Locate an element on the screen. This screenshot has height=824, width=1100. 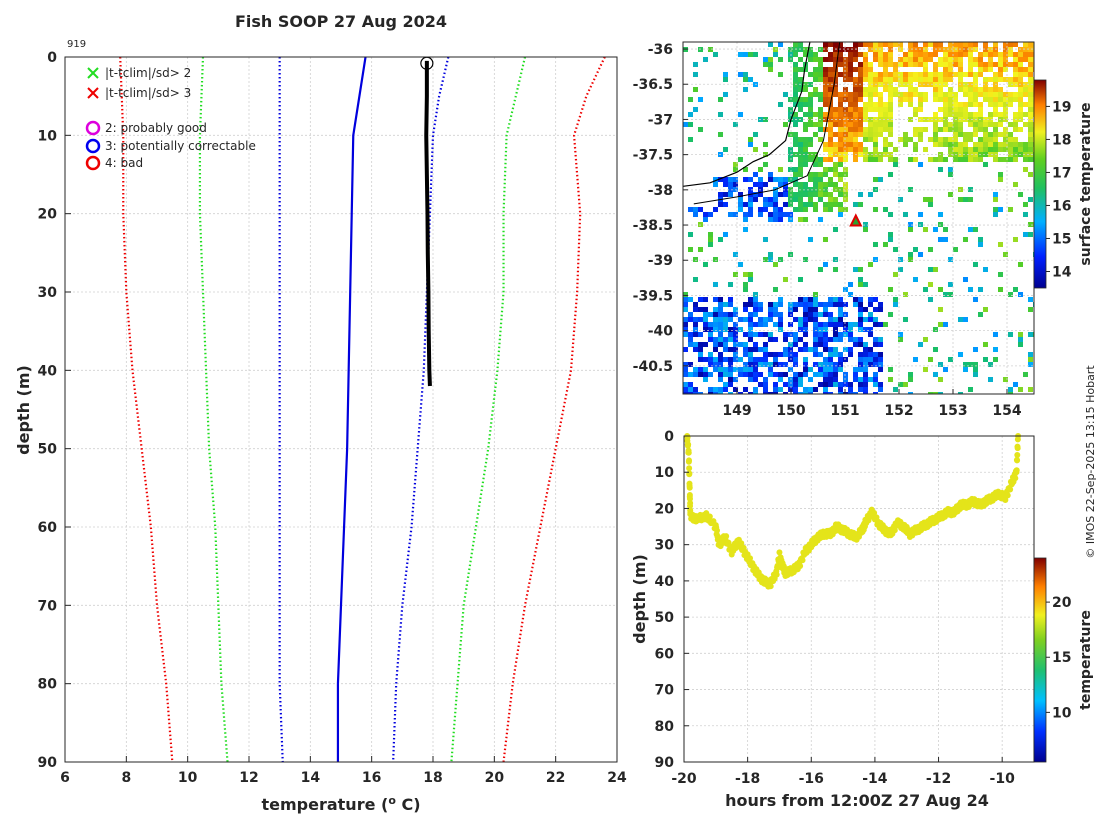
station-marker is located at coordinates (856, 220).